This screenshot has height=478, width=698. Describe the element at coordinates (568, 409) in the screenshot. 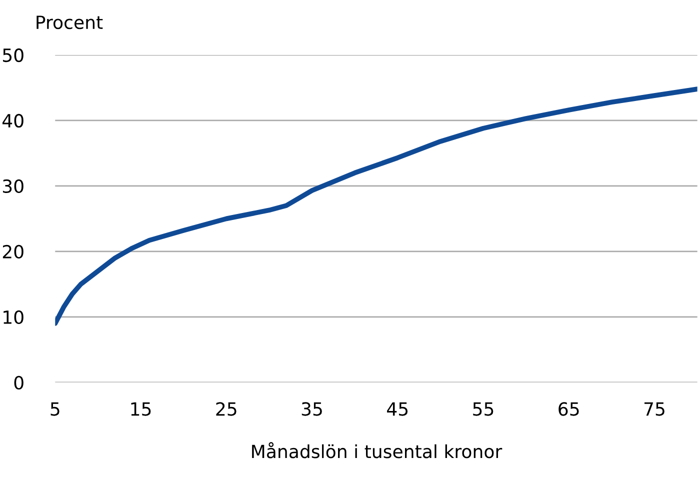

I see `x-tick-label: 65` at that location.